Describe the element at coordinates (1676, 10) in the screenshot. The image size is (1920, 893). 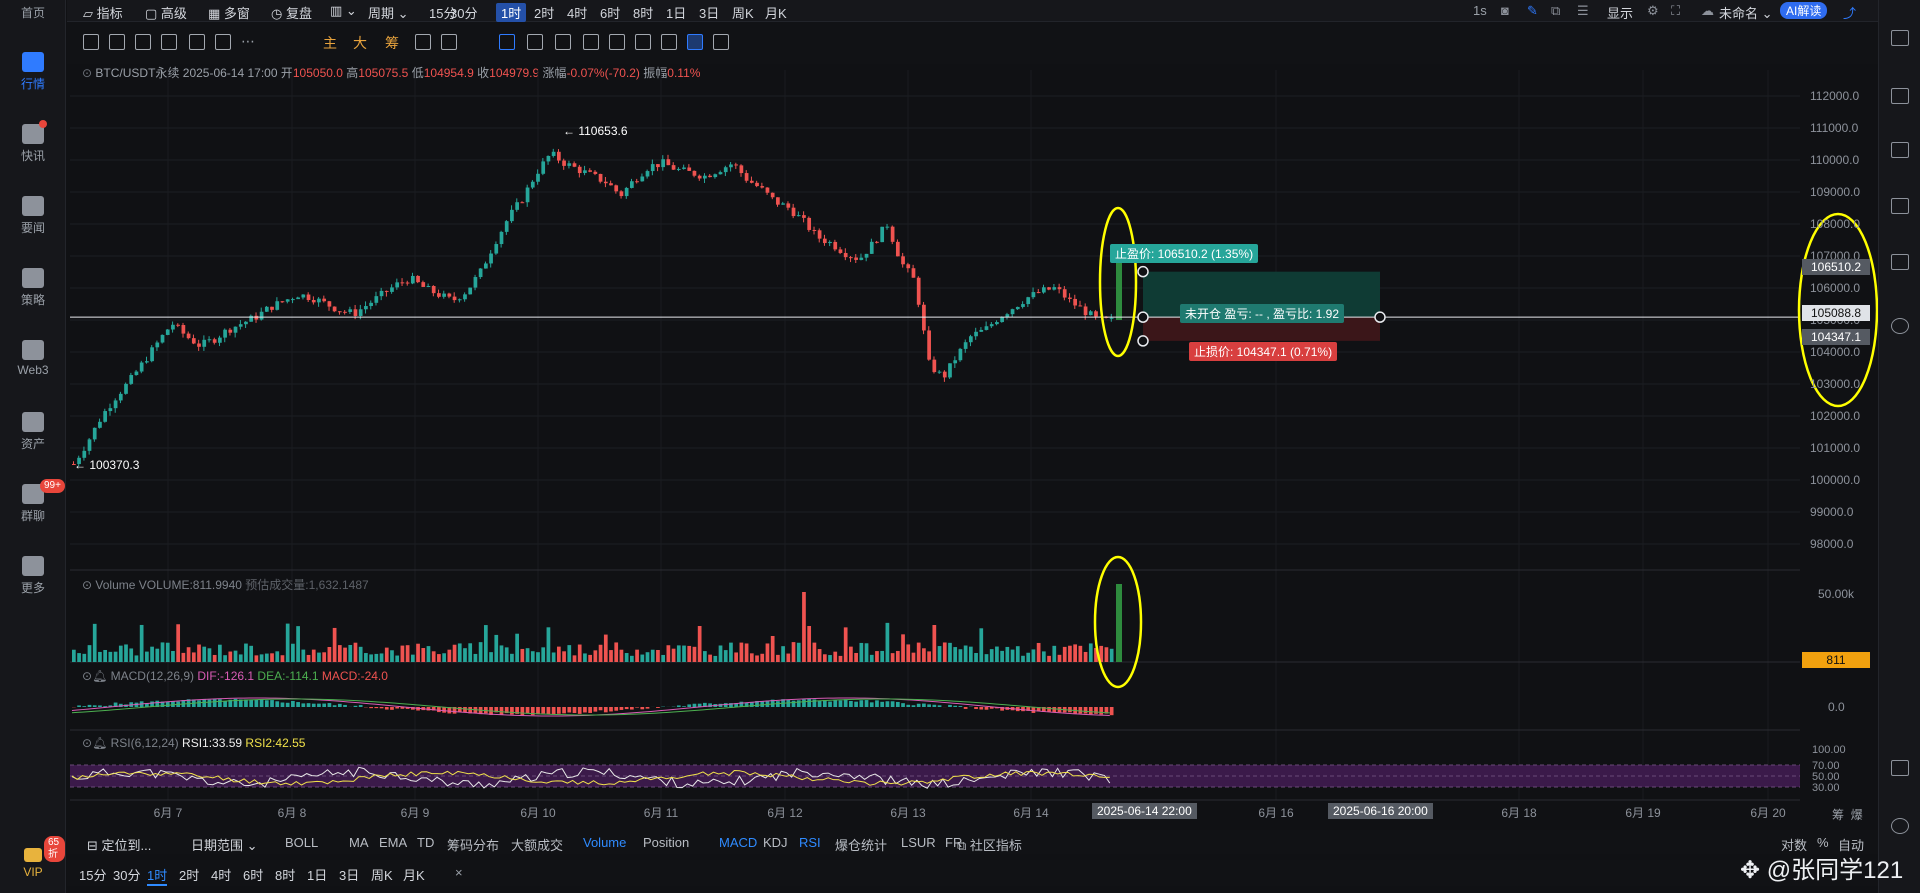
I see `fullscreen-icon: ⛶` at that location.